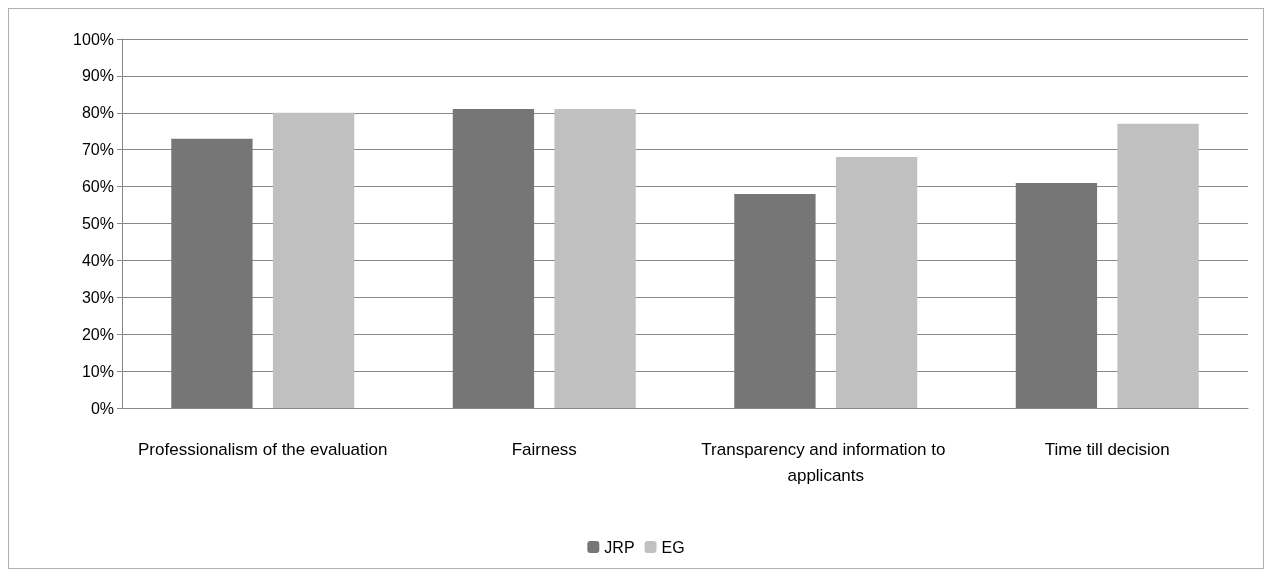  What do you see at coordinates (97, 113) in the screenshot?
I see `y-tick-label: 80%` at bounding box center [97, 113].